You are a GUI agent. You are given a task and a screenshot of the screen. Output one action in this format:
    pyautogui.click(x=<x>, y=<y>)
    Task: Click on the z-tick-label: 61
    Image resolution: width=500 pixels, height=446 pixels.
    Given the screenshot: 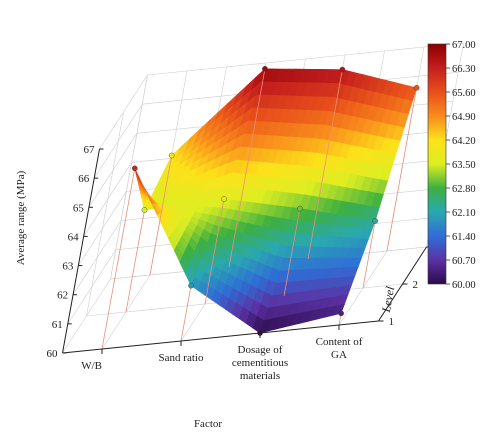 What is the action you would take?
    pyautogui.click(x=57, y=325)
    